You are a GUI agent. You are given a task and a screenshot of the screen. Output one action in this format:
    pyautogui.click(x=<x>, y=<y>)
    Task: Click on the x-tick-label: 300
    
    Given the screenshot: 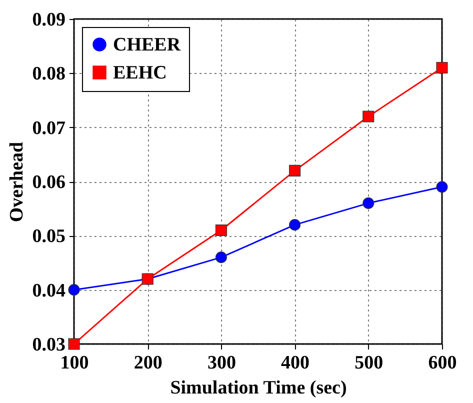 What is the action you would take?
    pyautogui.click(x=221, y=363)
    